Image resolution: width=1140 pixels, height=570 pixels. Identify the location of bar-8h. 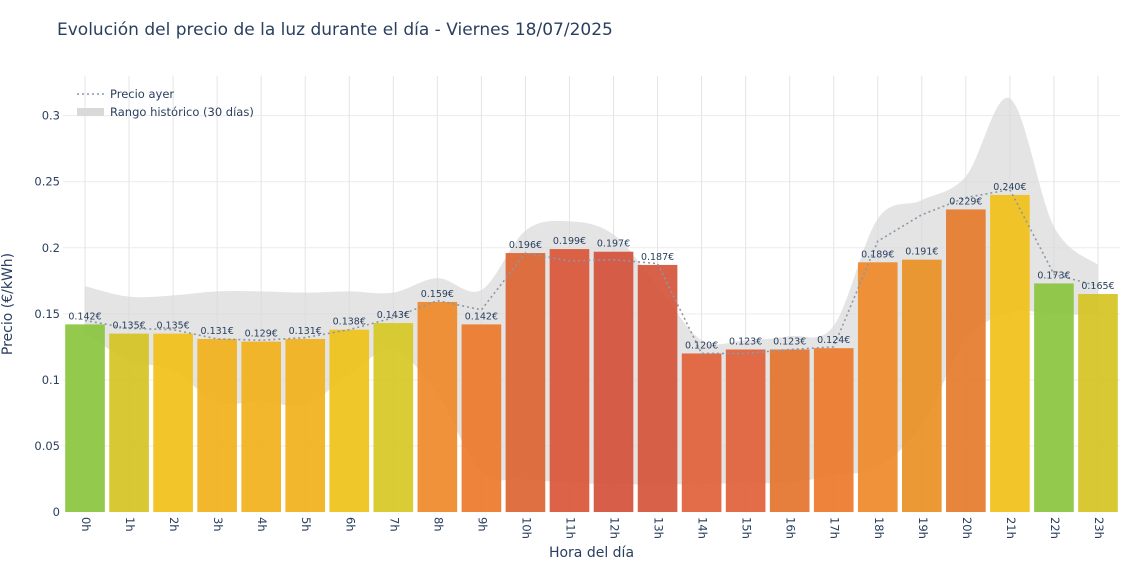
(437, 406).